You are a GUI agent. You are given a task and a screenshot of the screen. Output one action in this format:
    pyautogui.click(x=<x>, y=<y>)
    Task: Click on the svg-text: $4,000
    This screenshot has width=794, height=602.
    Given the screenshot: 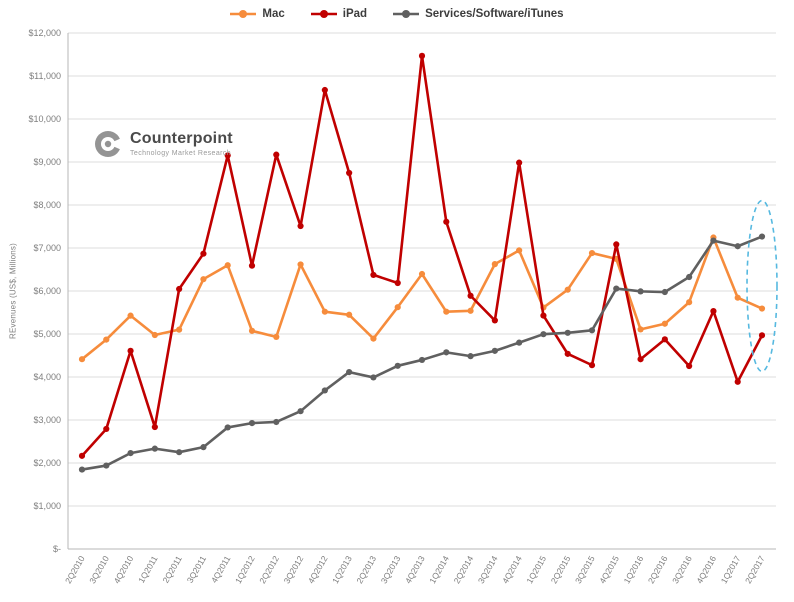 What is the action you would take?
    pyautogui.click(x=47, y=377)
    